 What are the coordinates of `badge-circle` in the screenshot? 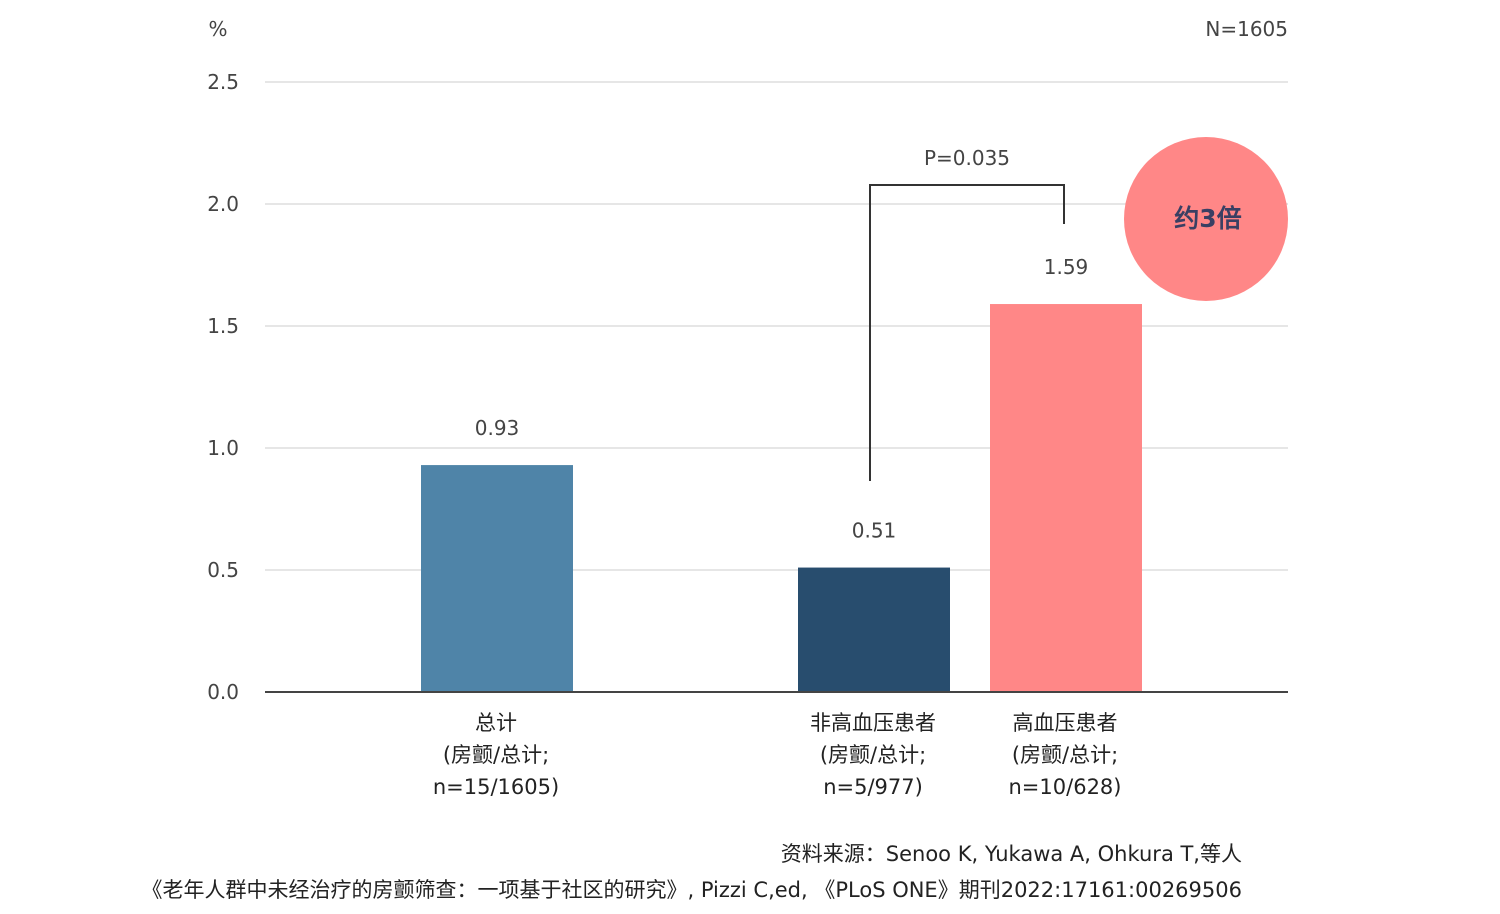 It's located at (1206, 219).